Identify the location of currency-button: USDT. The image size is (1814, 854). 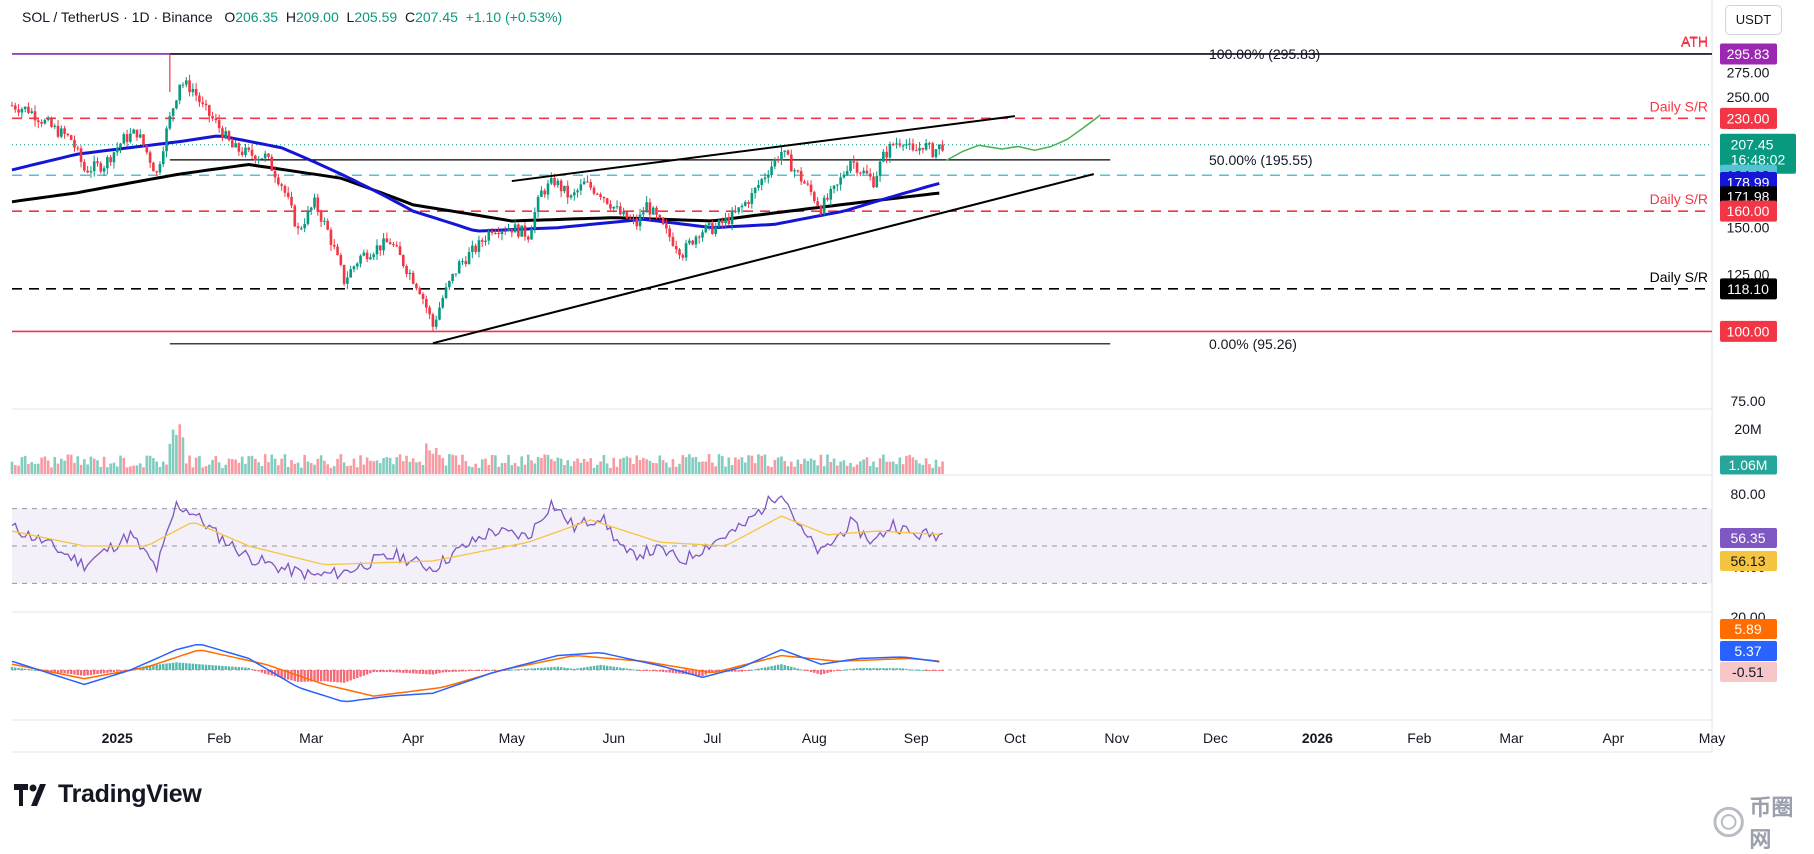
(1753, 20).